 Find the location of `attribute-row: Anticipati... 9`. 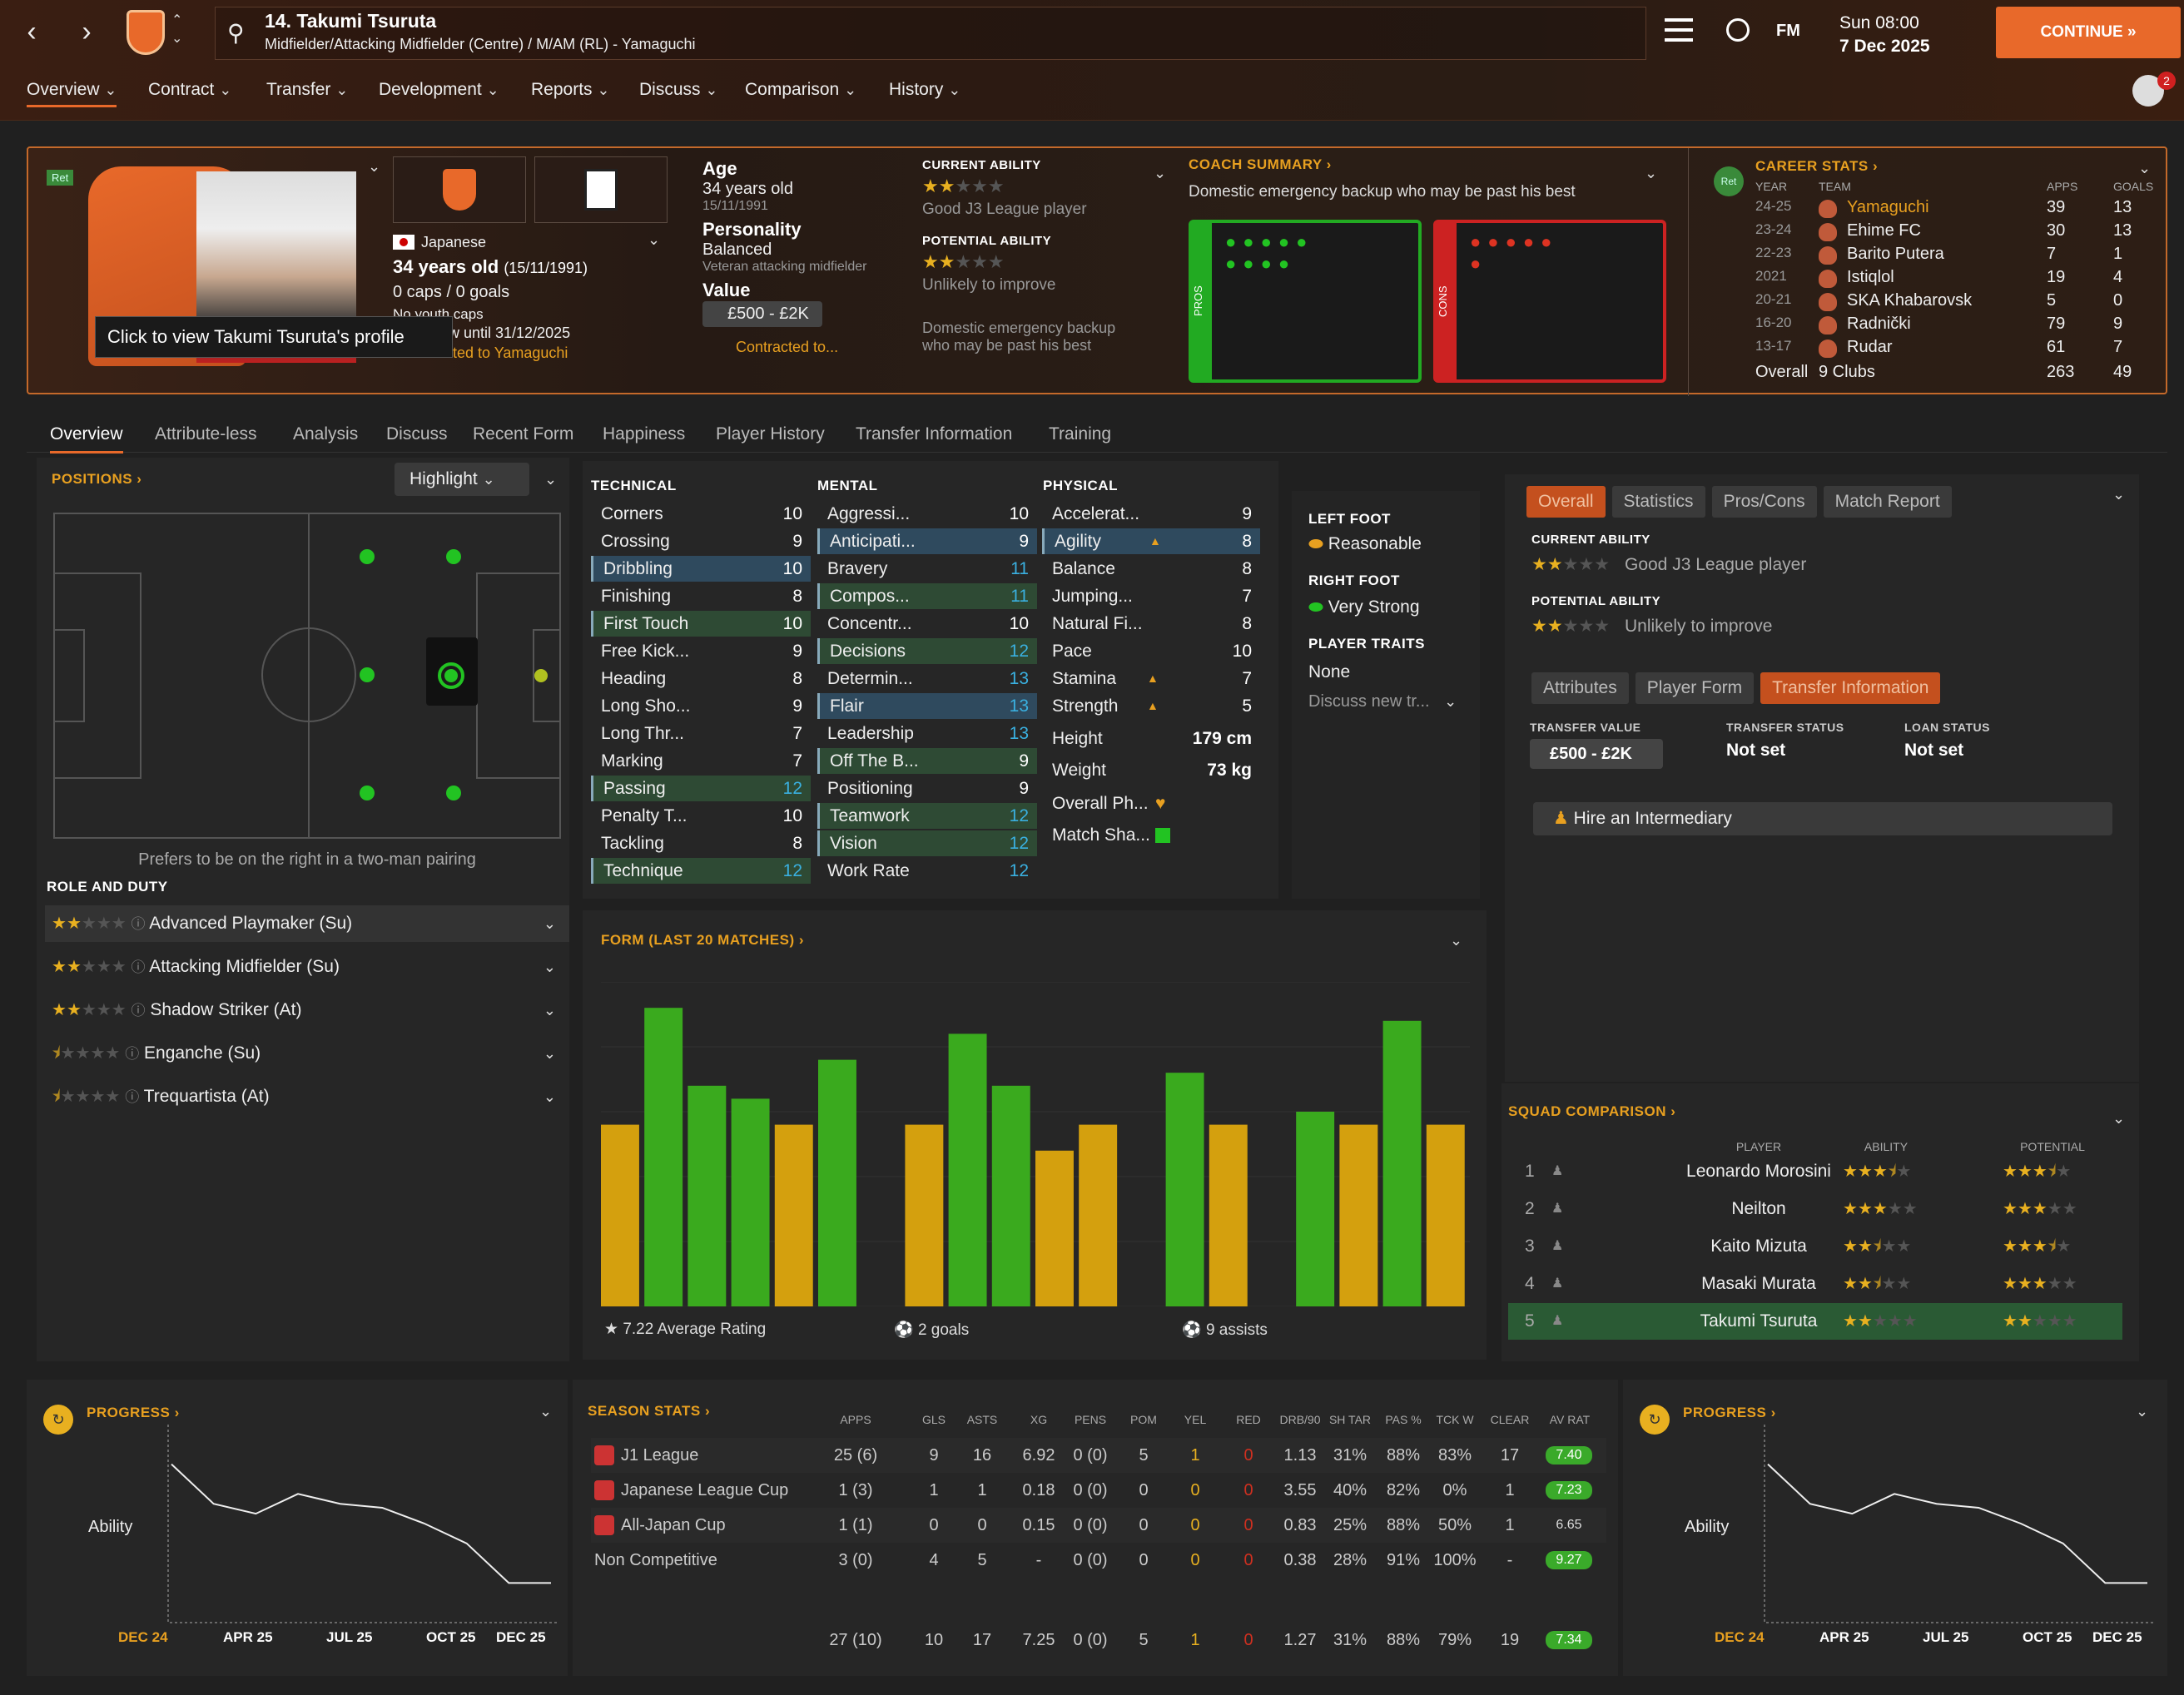

attribute-row: Anticipati... 9 is located at coordinates (927, 541).